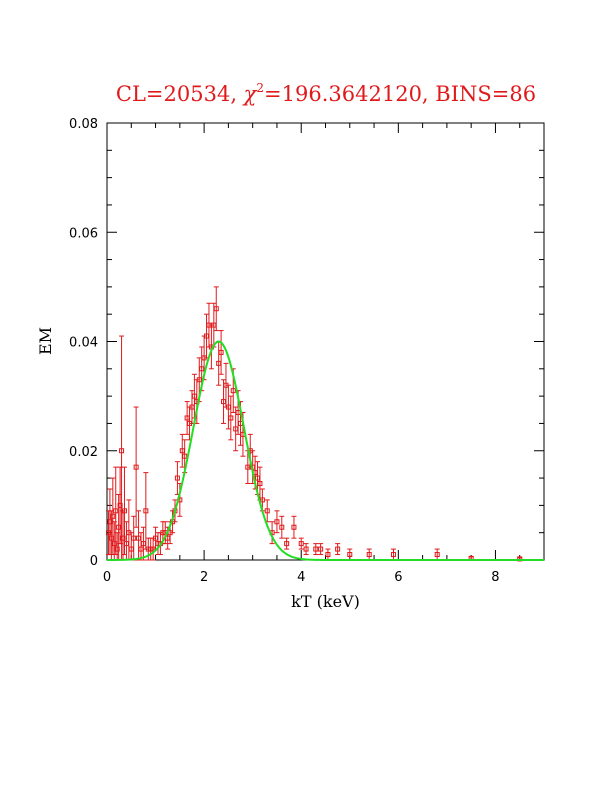 The image size is (612, 792). Describe the element at coordinates (204, 577) in the screenshot. I see `x-tick-label: 2` at that location.